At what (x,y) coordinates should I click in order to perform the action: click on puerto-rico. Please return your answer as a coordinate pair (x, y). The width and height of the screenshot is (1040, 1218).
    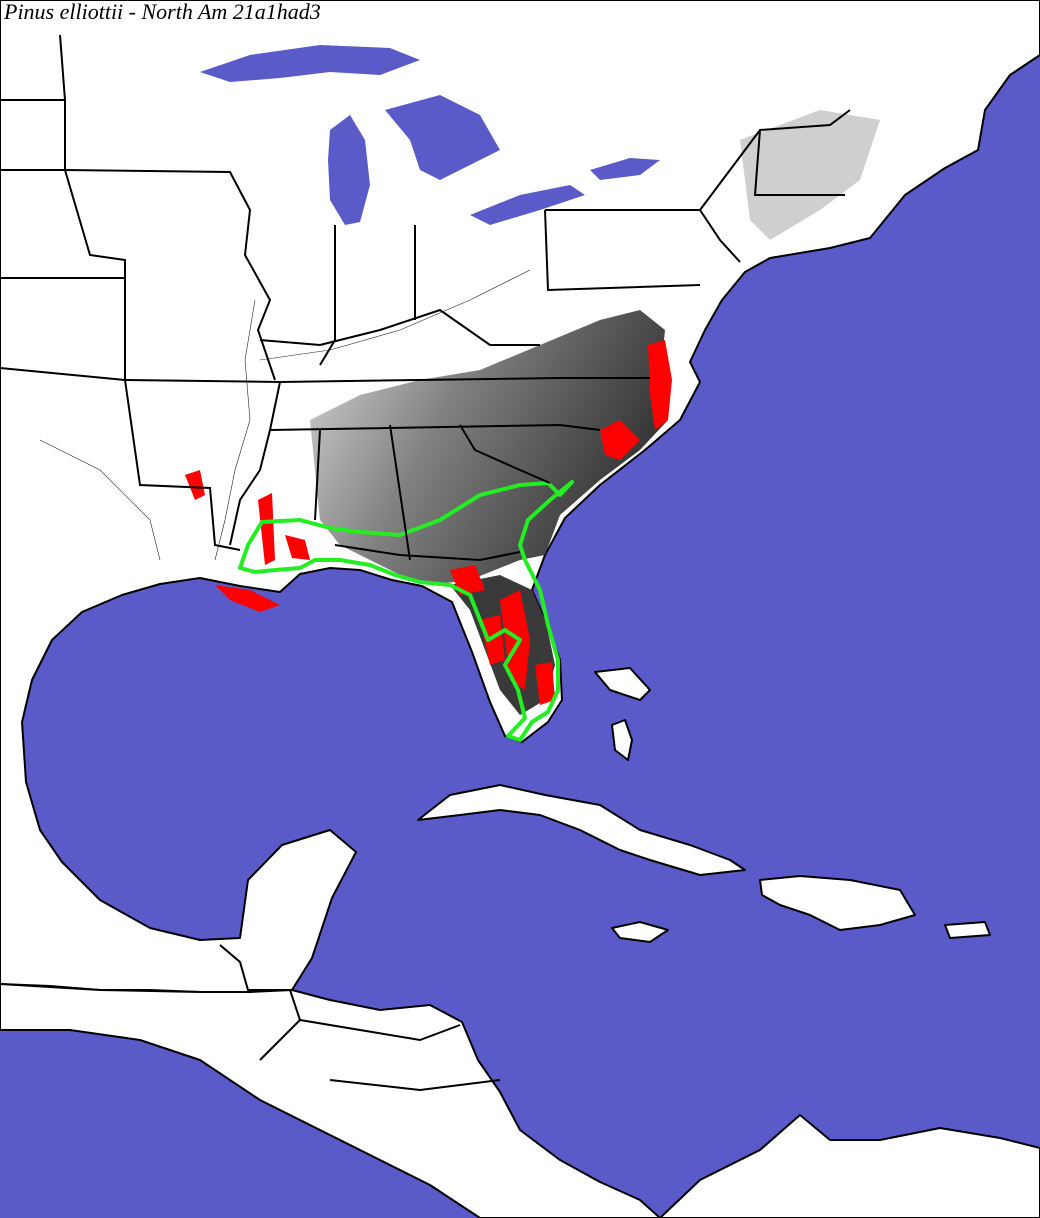
    Looking at the image, I should click on (967, 930).